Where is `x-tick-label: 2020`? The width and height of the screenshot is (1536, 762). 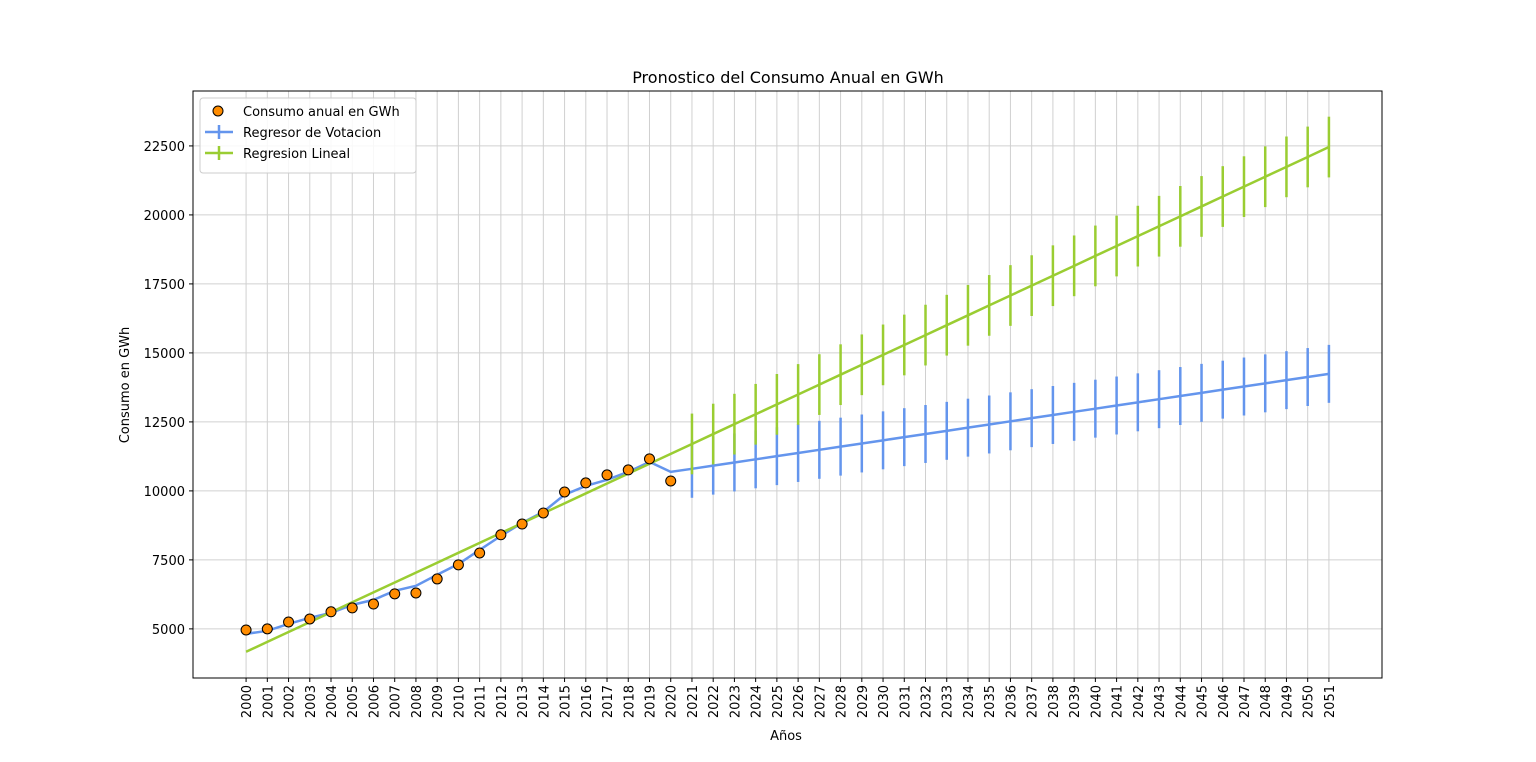
x-tick-label: 2020 is located at coordinates (672, 701).